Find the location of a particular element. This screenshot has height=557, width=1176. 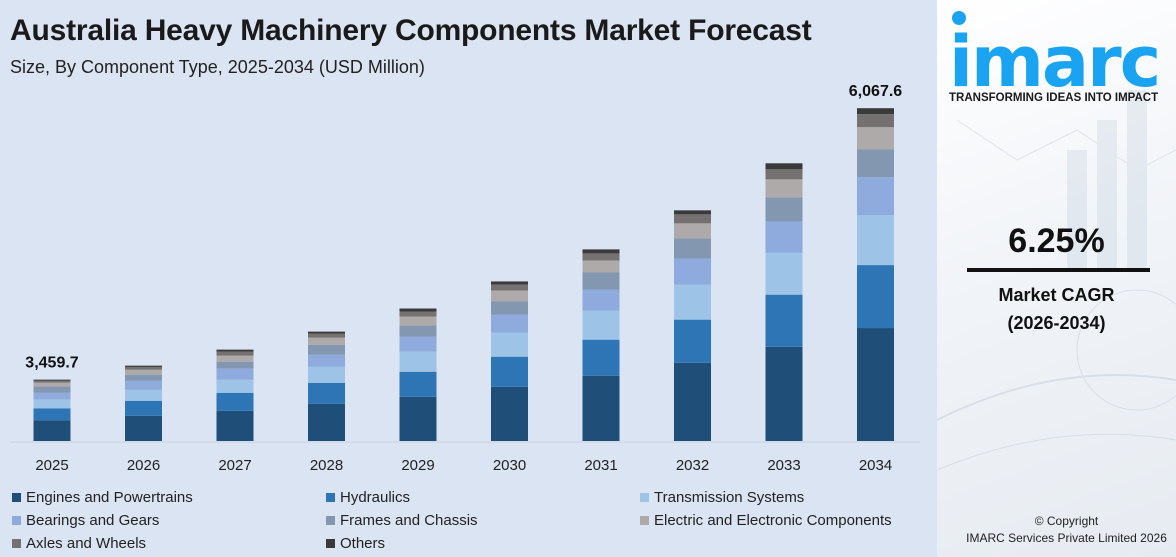

x-tick-label-2031: 2031 is located at coordinates (600, 465).